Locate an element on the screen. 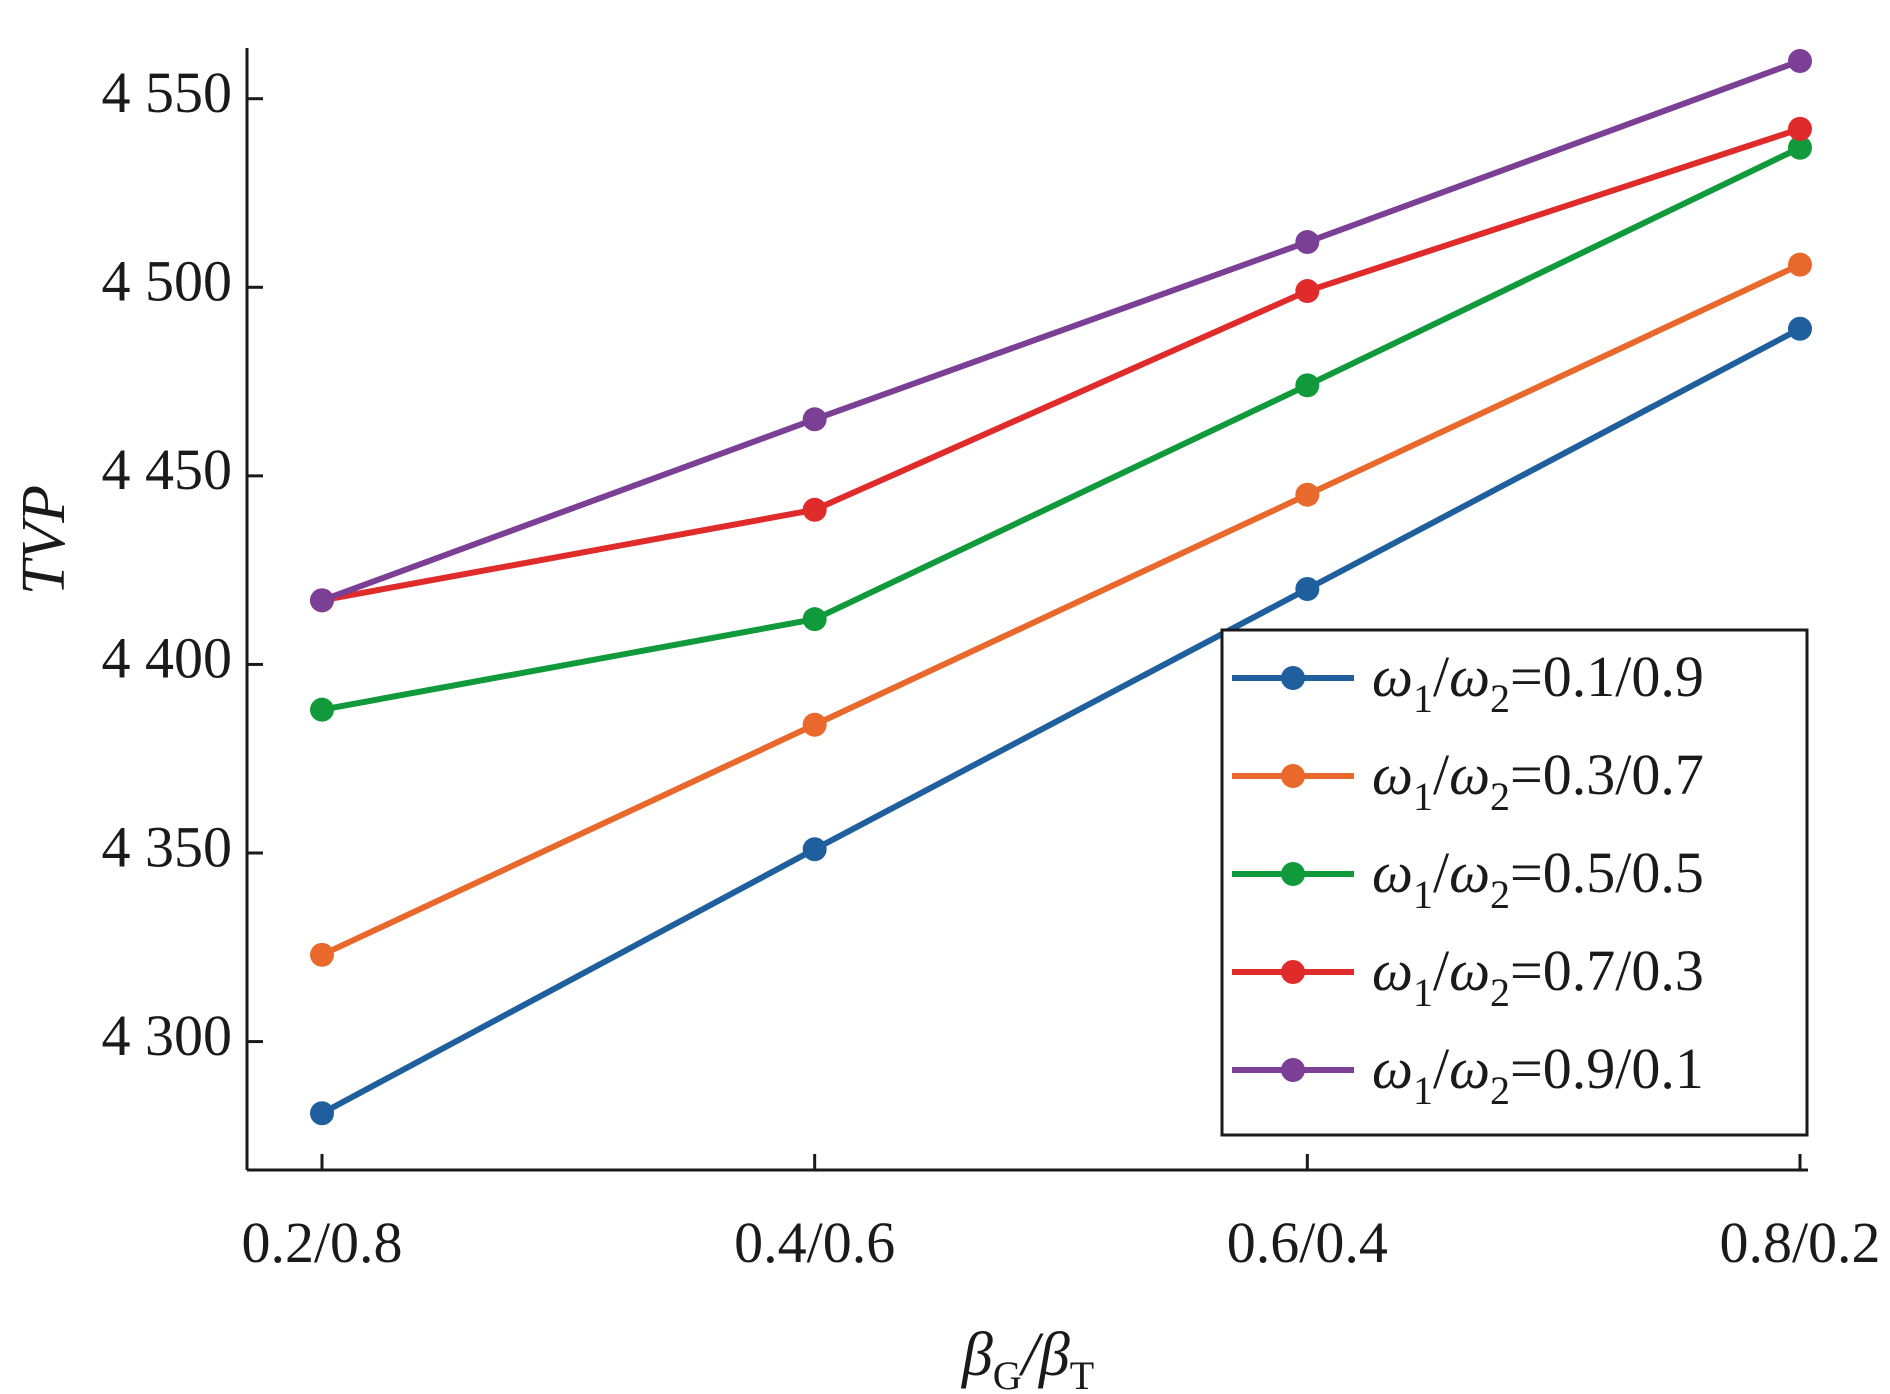 This screenshot has width=1890, height=1394. legend-entry: ω1/ω2=0.1/0.9 is located at coordinates (1468, 682).